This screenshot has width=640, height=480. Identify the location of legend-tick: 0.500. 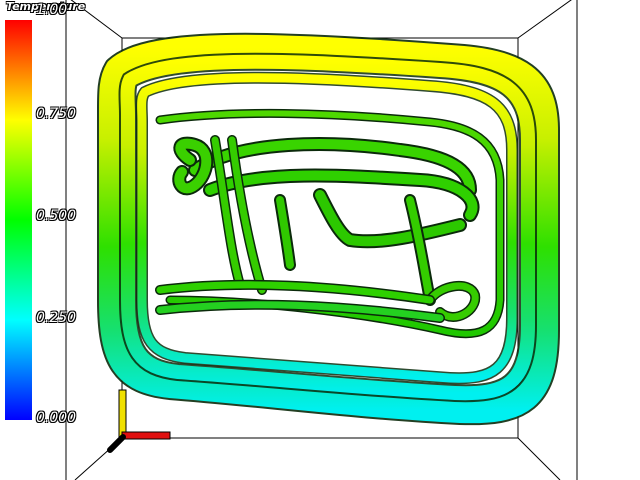
(56, 216).